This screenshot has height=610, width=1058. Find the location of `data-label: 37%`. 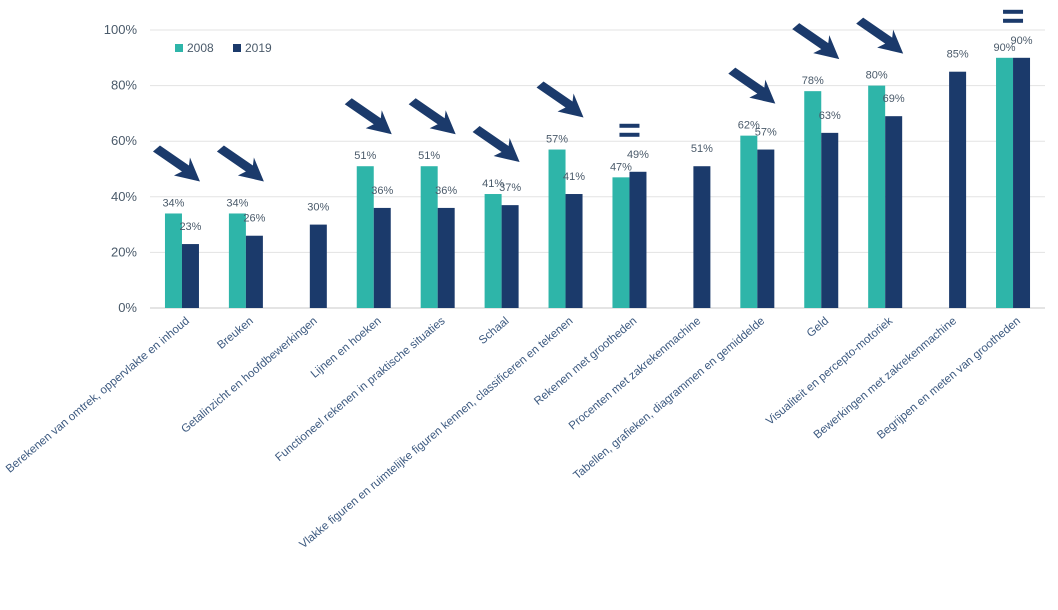

data-label: 37% is located at coordinates (510, 188).